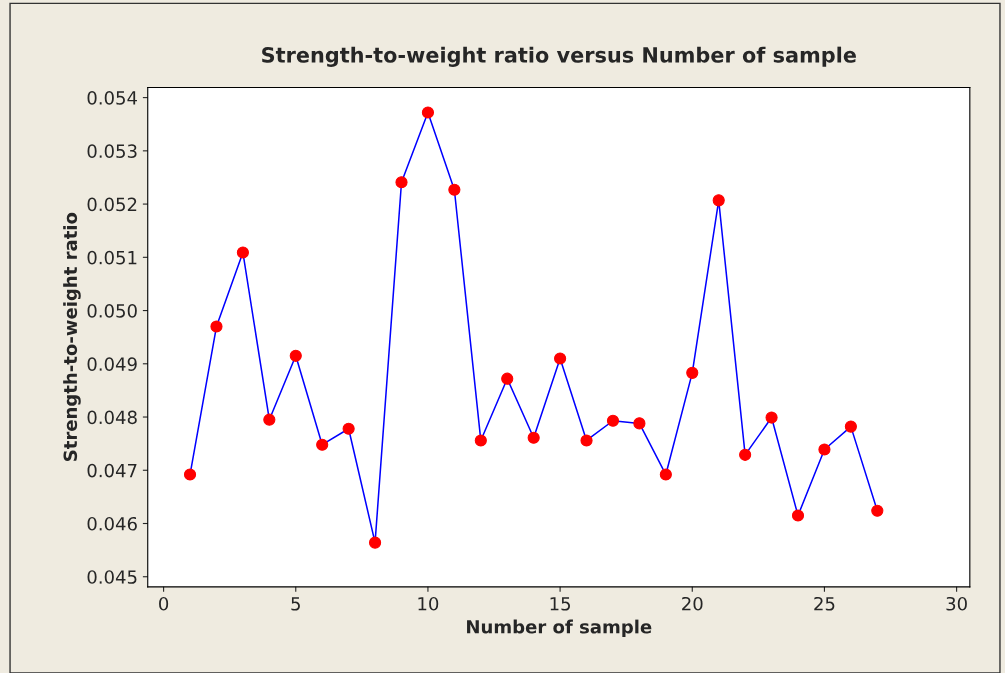 The image size is (1005, 673). Describe the element at coordinates (72, 336) in the screenshot. I see `y-axis-title: Strength-to-weight ratio` at that location.